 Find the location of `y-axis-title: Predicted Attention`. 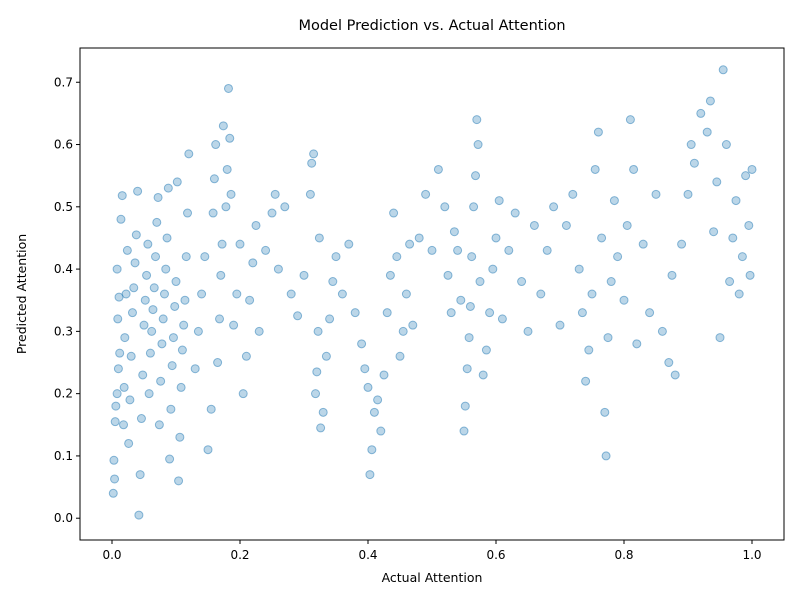

y-axis-title: Predicted Attention is located at coordinates (21, 294).